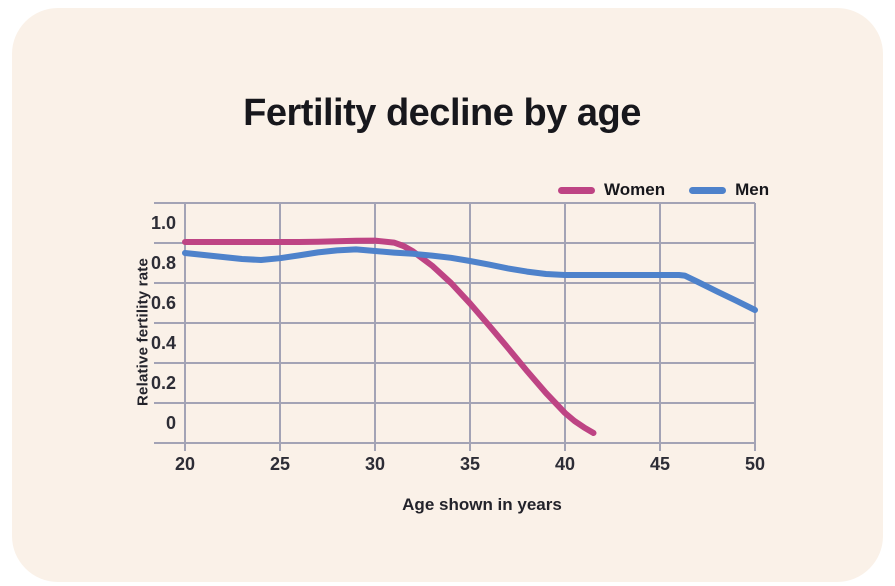 Image resolution: width=895 pixels, height=586 pixels. I want to click on legend: Women Men, so click(663, 190).